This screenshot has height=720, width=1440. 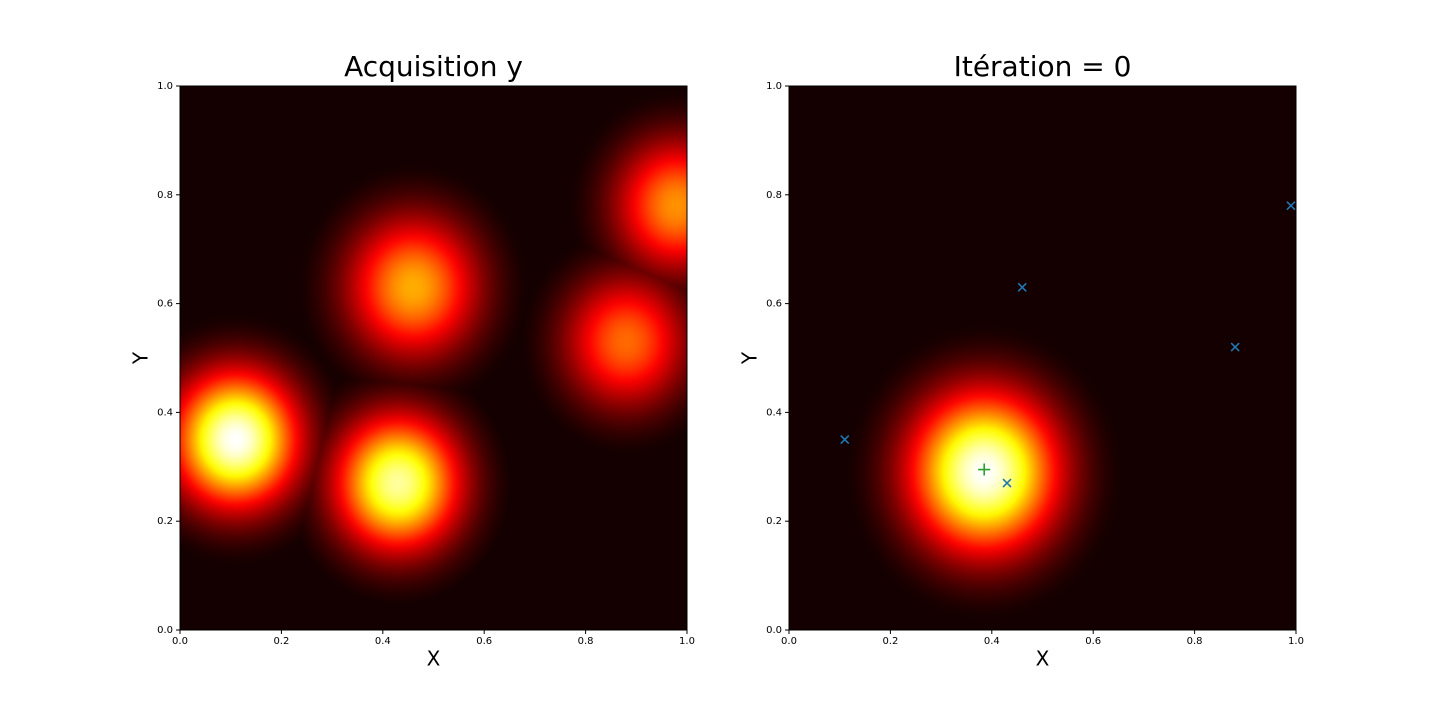 I want to click on chart-title: Acquisition y, so click(x=433, y=66).